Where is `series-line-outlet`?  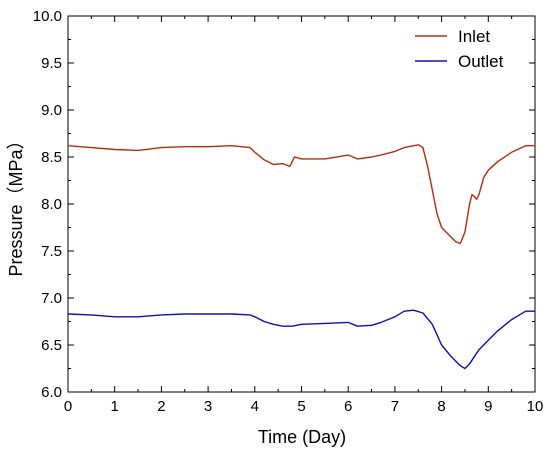 series-line-outlet is located at coordinates (301, 339).